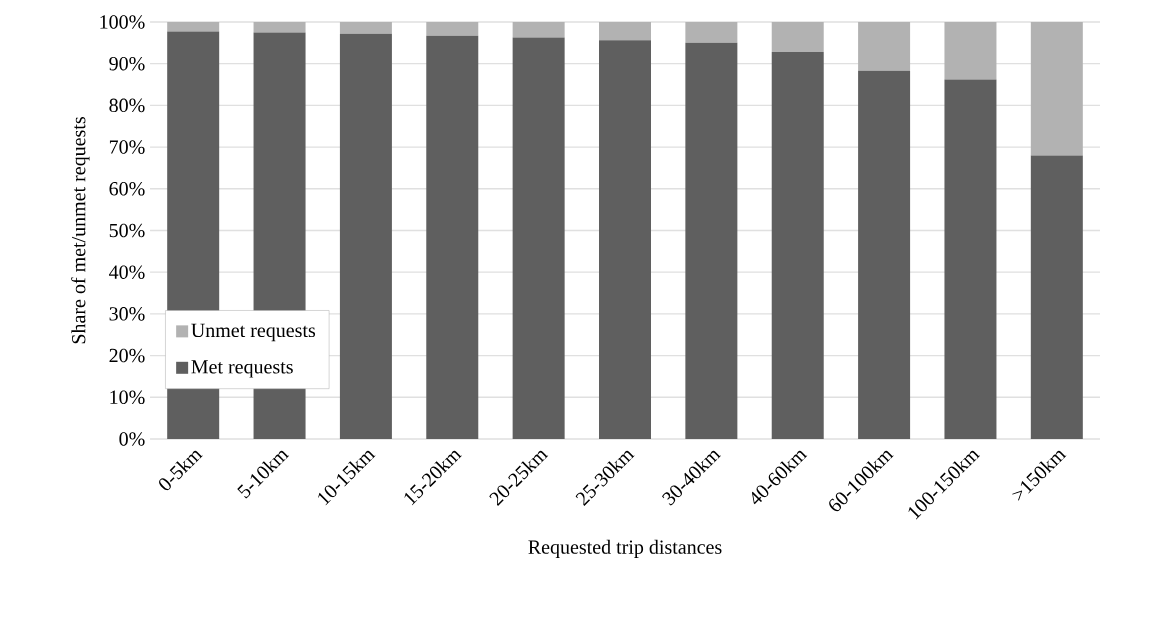  I want to click on y-tick-label: 0%, so click(132, 439).